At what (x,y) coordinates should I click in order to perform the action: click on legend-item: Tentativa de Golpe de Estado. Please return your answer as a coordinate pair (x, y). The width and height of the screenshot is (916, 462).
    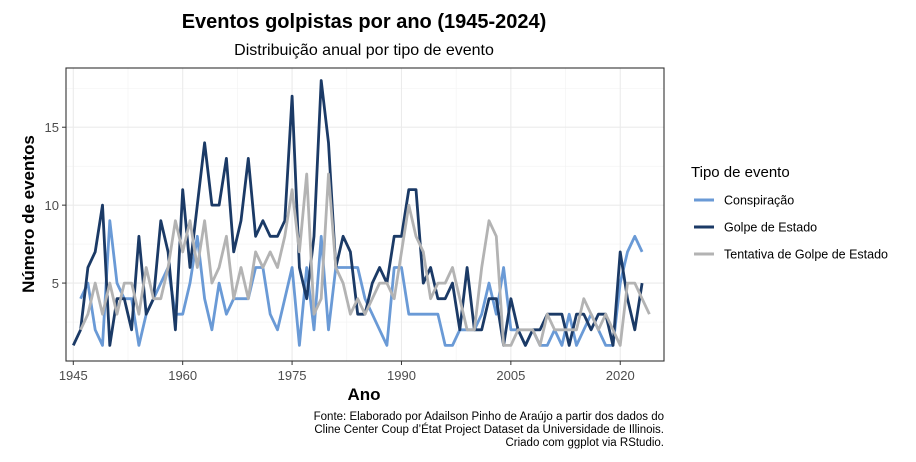
    Looking at the image, I should click on (791, 255).